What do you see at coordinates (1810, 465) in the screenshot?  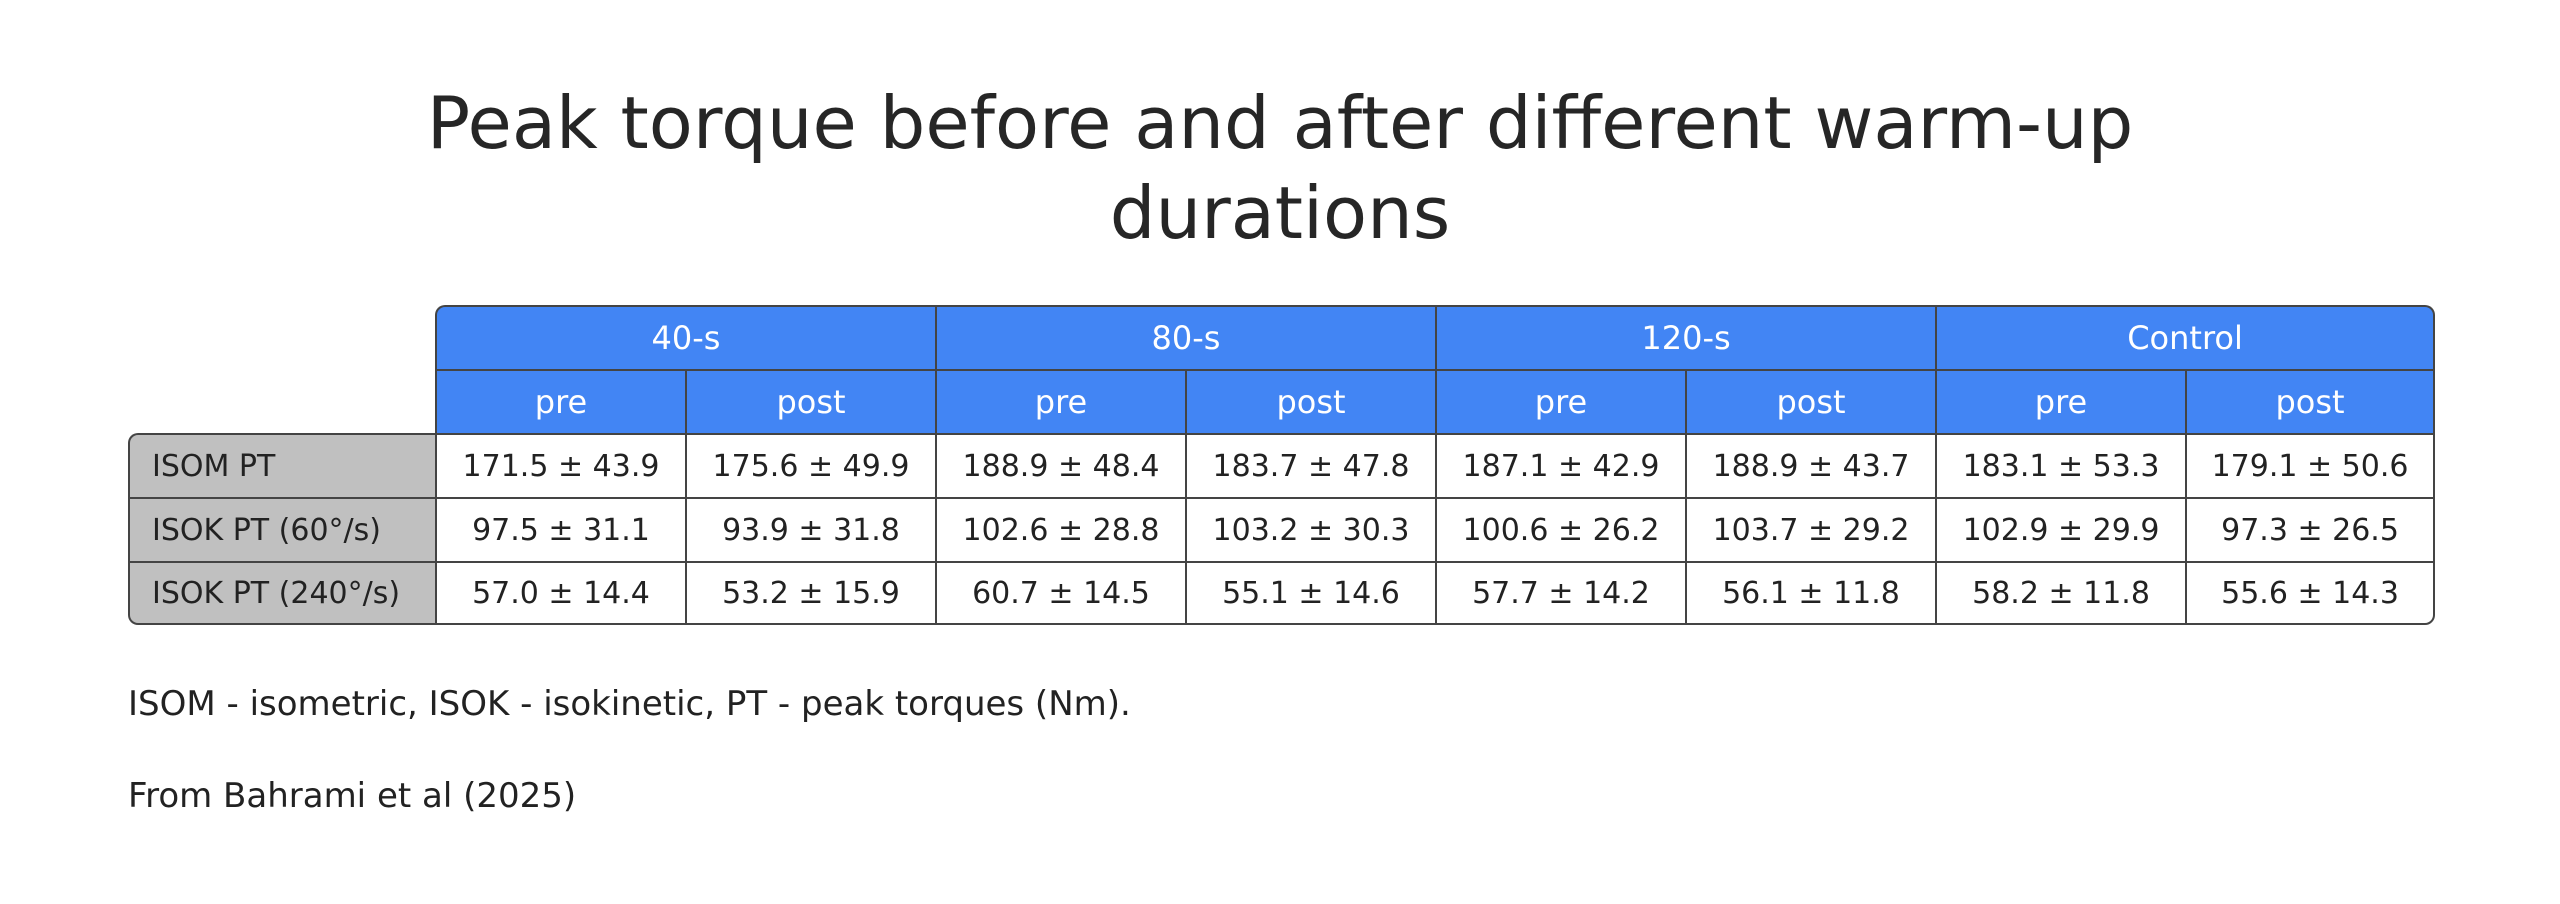 I see `table-cell: 188.9 ± 43.7` at bounding box center [1810, 465].